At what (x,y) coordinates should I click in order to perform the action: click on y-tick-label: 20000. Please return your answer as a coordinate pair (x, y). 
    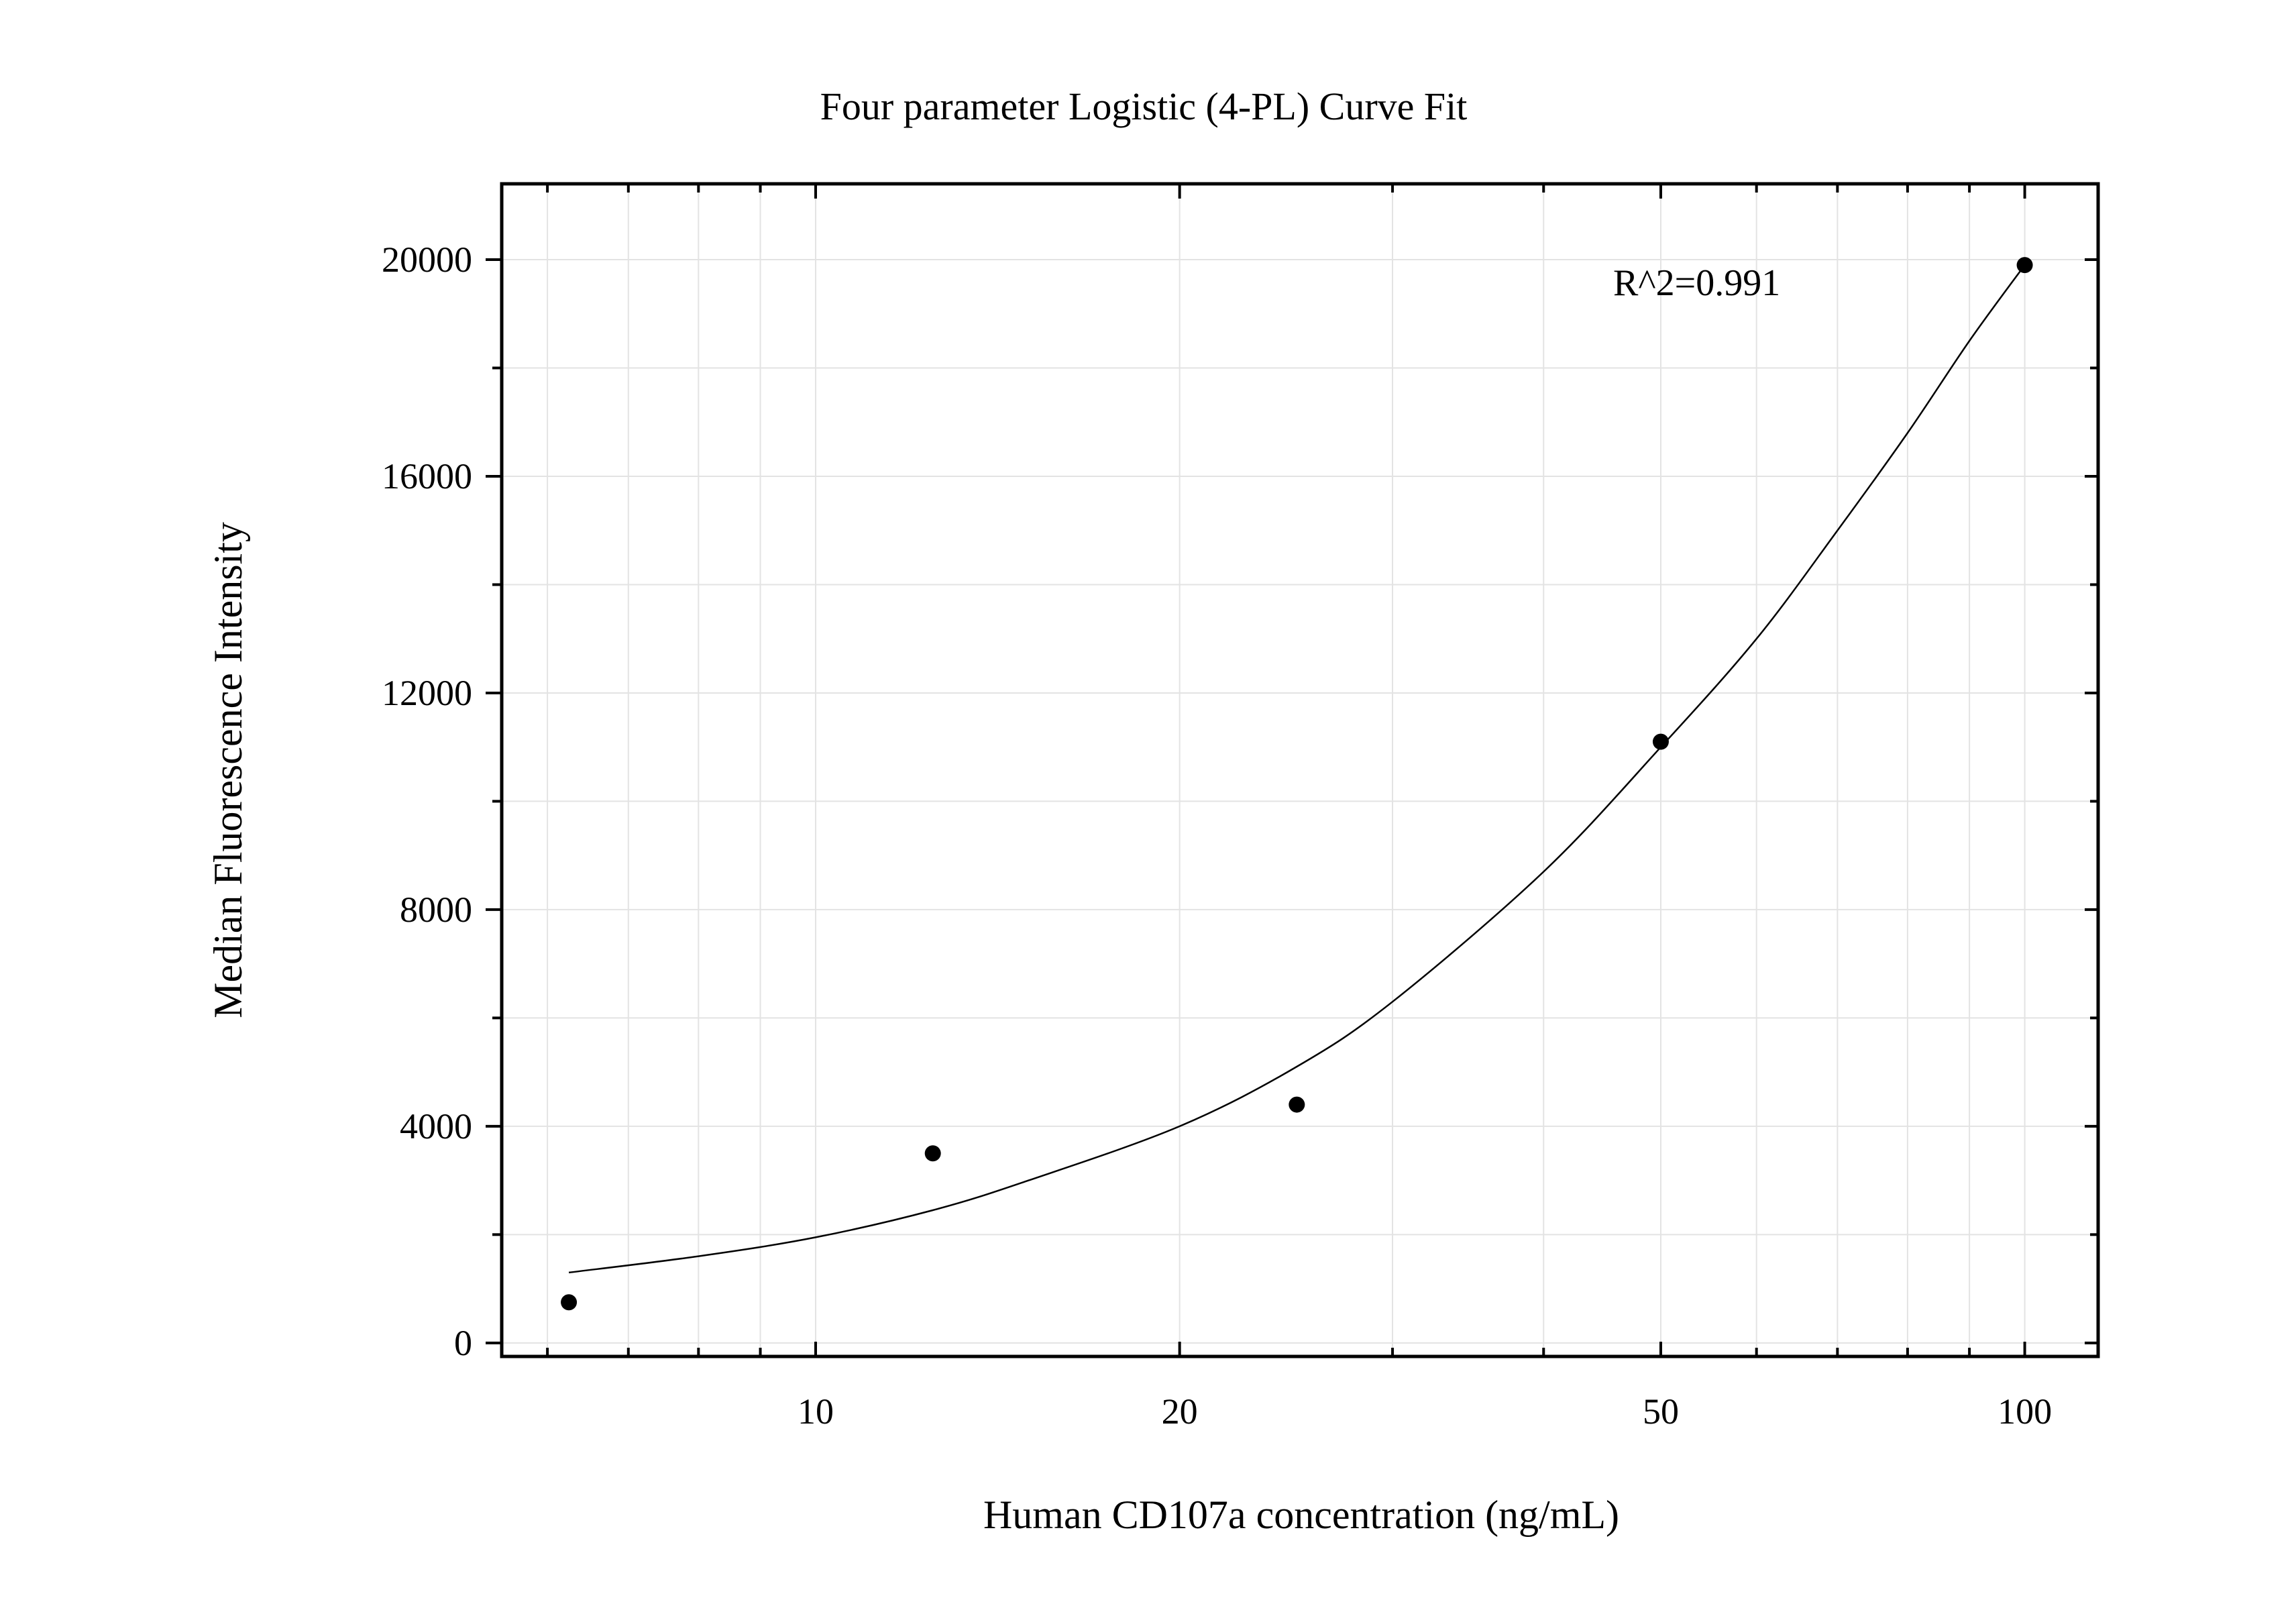
    Looking at the image, I should click on (427, 259).